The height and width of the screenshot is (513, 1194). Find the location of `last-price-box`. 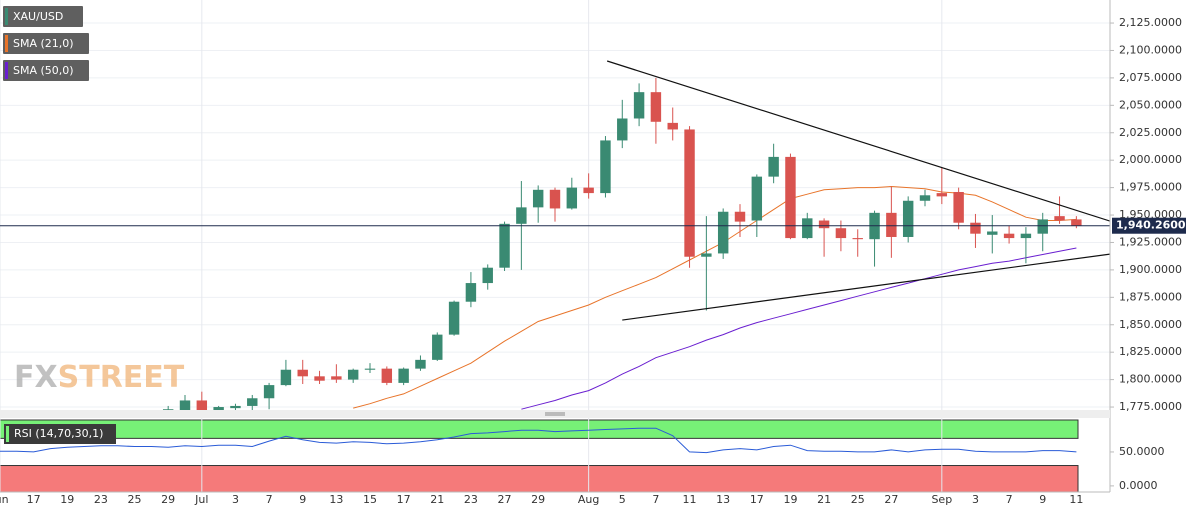

last-price-box is located at coordinates (1149, 225).